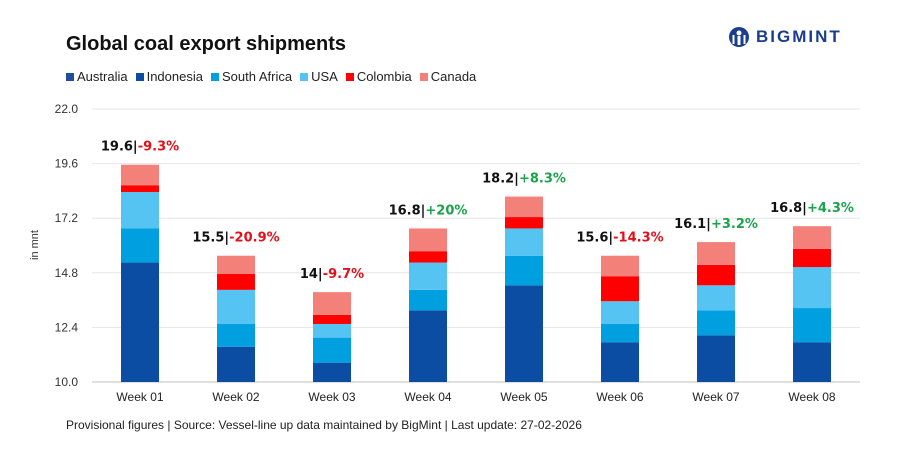 The height and width of the screenshot is (453, 906). I want to click on data-label-change: +4.3%, so click(830, 208).